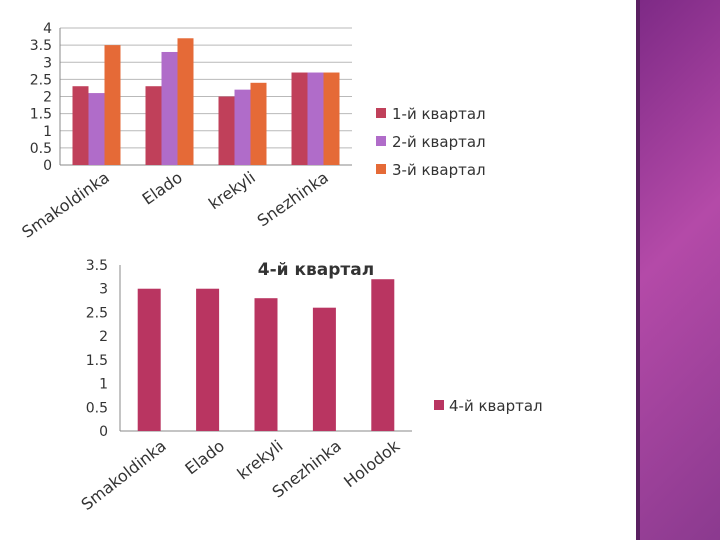 This screenshot has height=540, width=720. What do you see at coordinates (439, 170) in the screenshot?
I see `legend-label: 3-й квартал` at bounding box center [439, 170].